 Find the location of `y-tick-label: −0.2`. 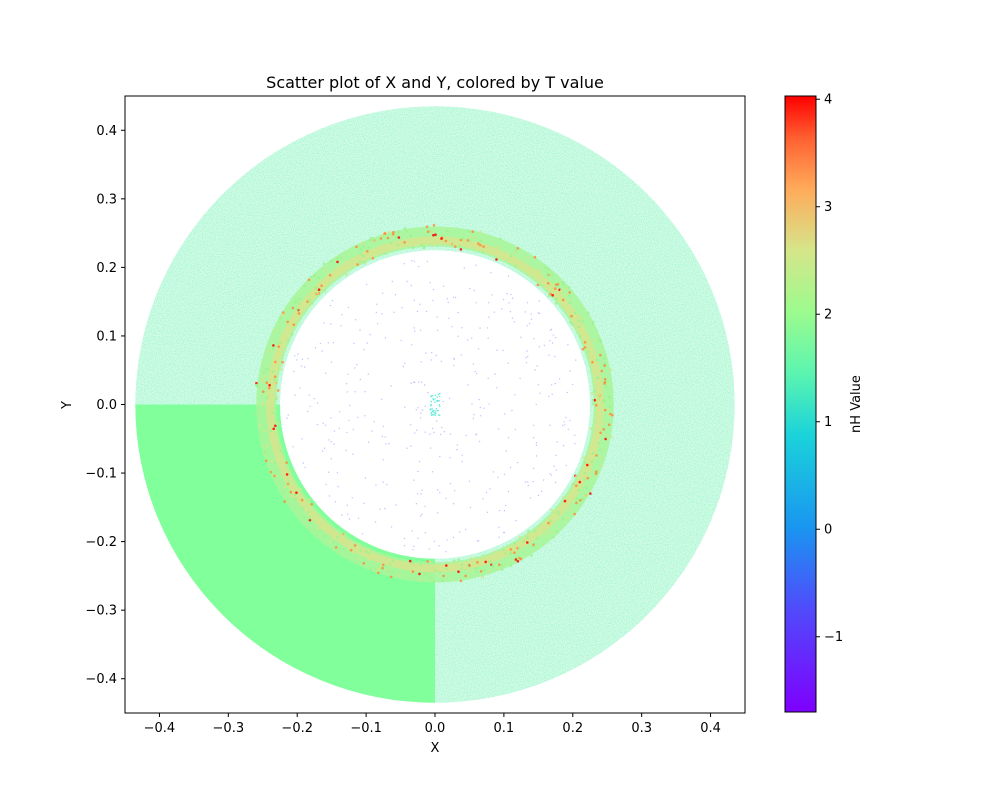

y-tick-label: −0.2 is located at coordinates (101, 542).